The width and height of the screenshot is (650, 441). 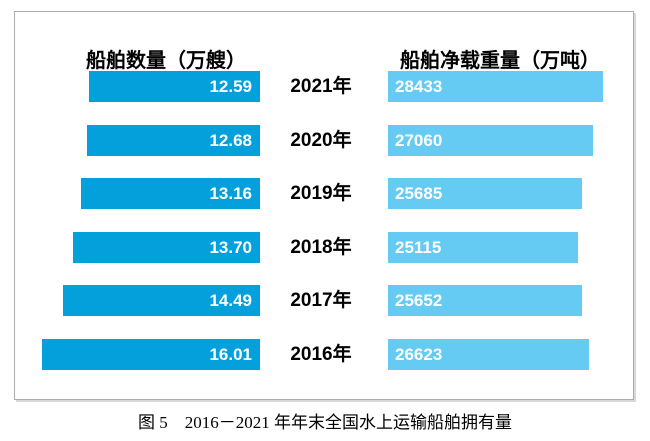 What do you see at coordinates (500, 61) in the screenshot?
I see `right-series-header: 船舶净载重量（万吨）` at bounding box center [500, 61].